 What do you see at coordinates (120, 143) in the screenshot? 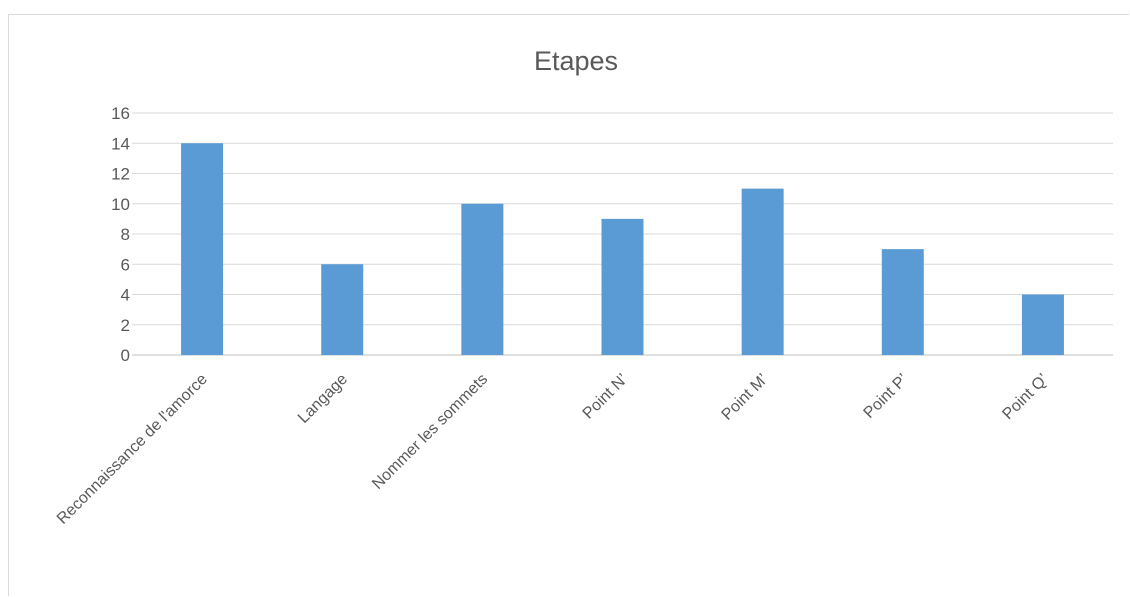
I see `y-tick-label: 14` at bounding box center [120, 143].